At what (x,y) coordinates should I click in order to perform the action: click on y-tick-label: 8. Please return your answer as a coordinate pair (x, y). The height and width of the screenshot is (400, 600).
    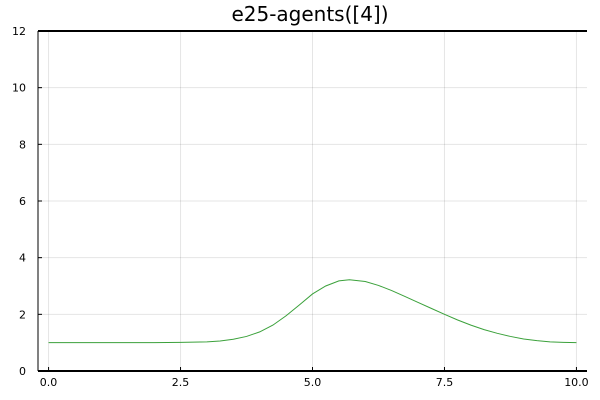
    Looking at the image, I should click on (22, 144).